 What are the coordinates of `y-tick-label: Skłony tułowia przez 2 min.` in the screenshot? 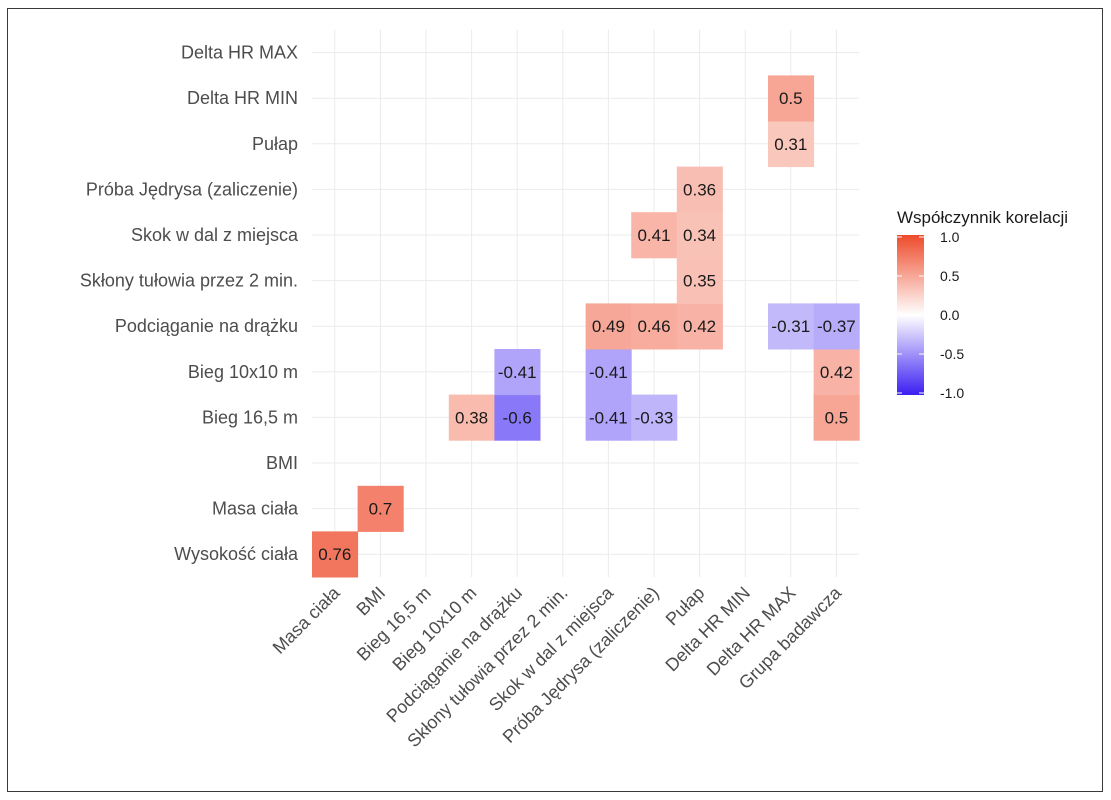 It's located at (189, 281).